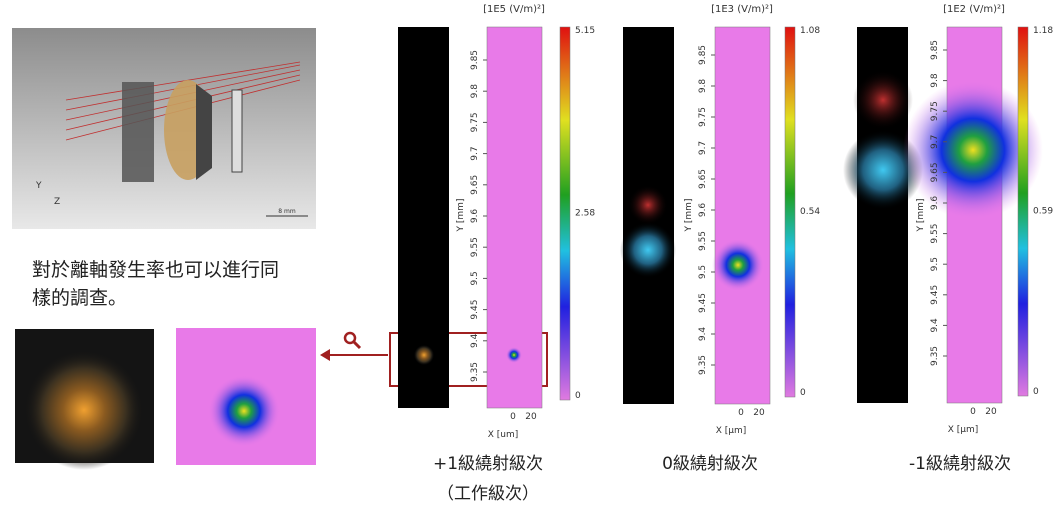  Describe the element at coordinates (488, 464) in the screenshot. I see `panel-caption: +1級繞射級次` at that location.